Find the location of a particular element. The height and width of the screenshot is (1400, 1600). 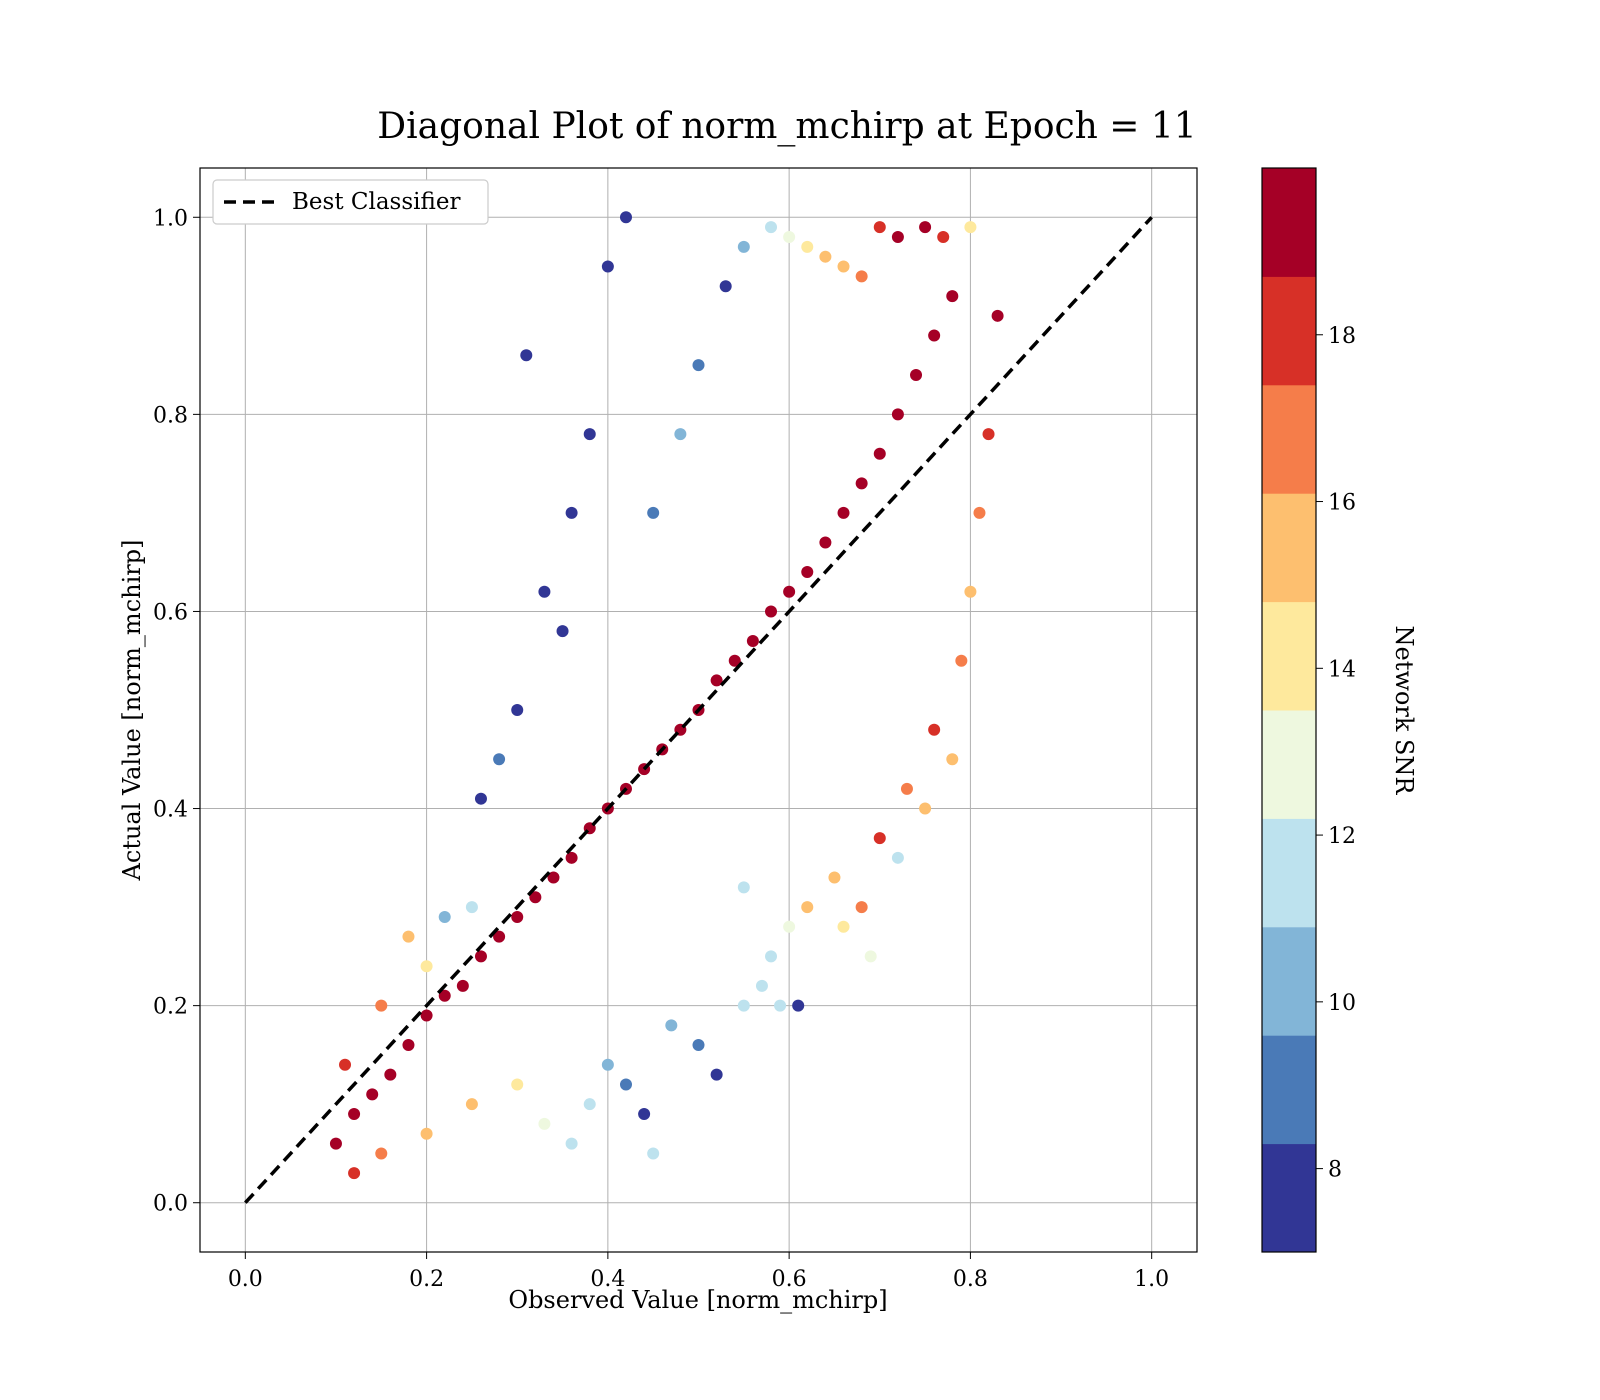

colorbar-frame is located at coordinates (1289, 710).